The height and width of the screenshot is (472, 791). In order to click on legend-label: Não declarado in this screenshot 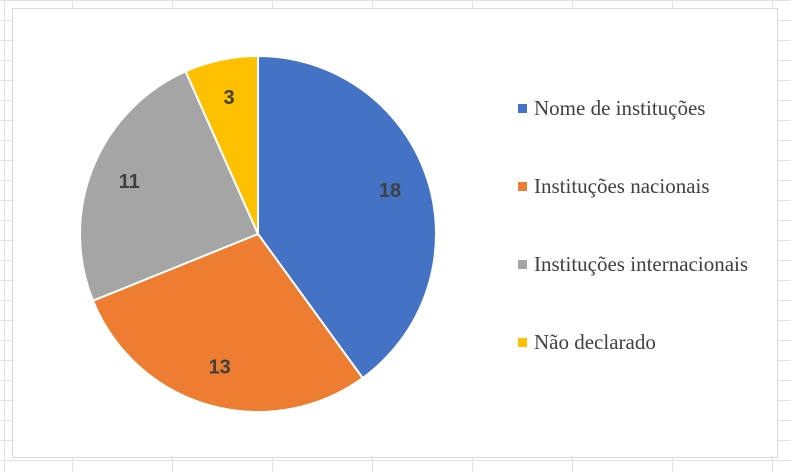, I will do `click(595, 342)`.